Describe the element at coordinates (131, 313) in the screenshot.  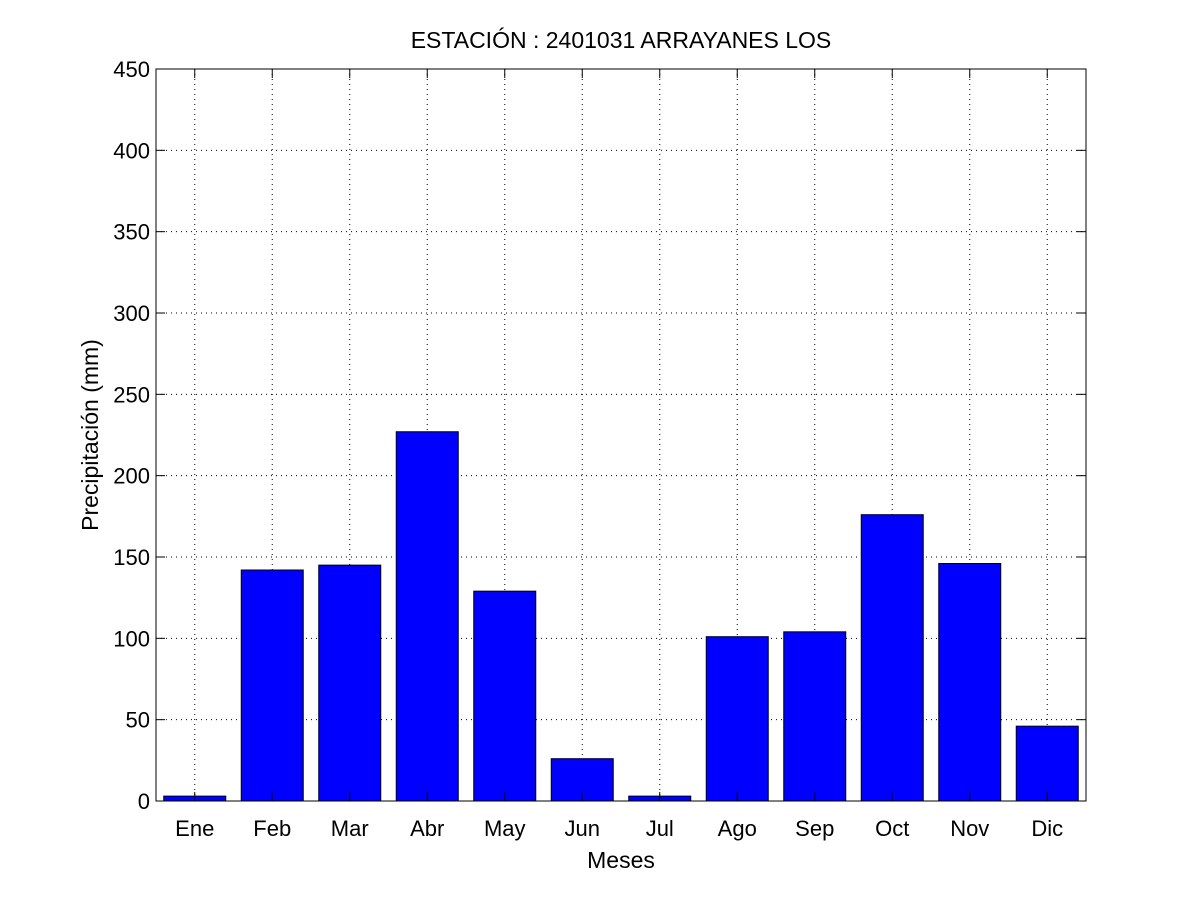
I see `y-tick-label: 300` at that location.